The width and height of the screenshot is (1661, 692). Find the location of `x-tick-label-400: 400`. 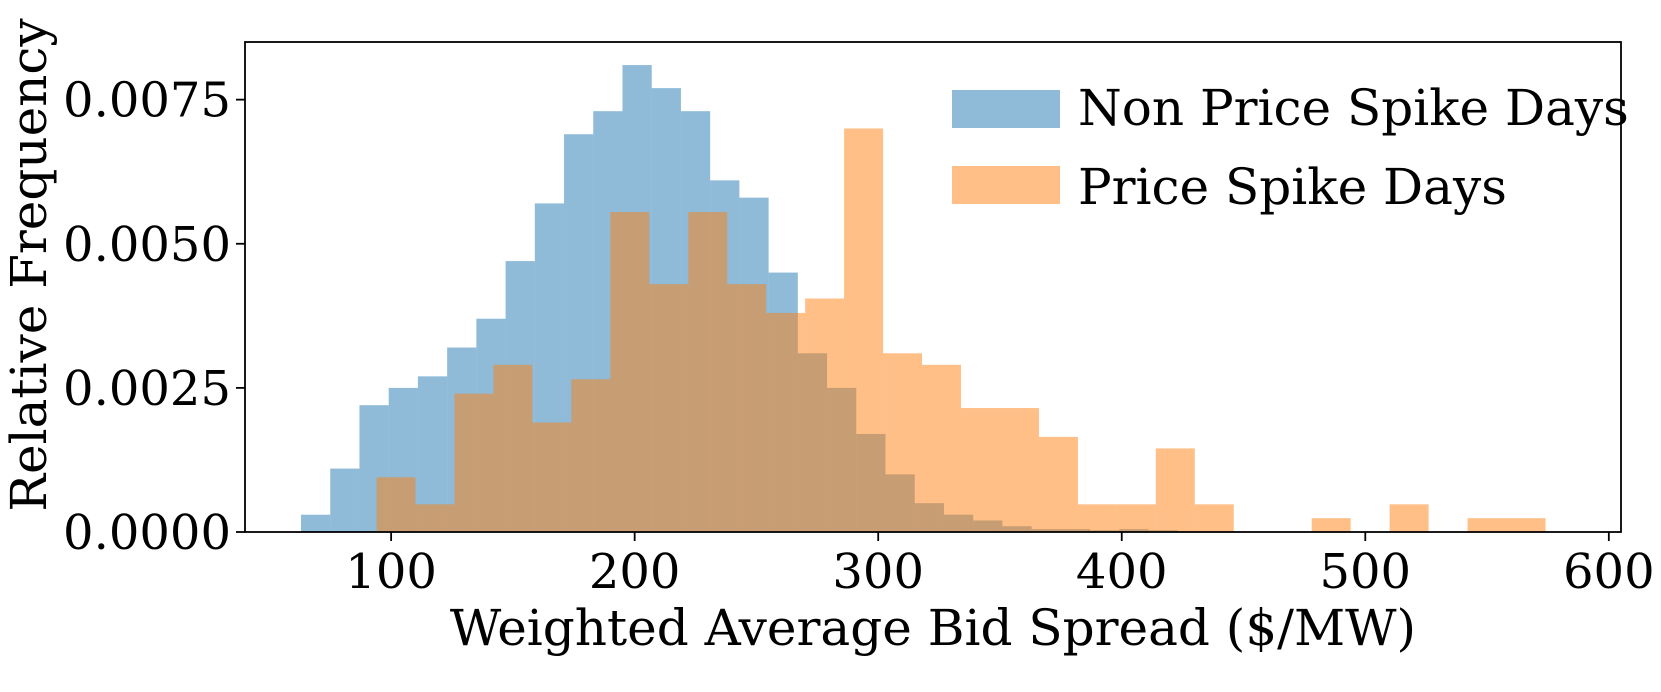

x-tick-label-400: 400 is located at coordinates (1122, 572).